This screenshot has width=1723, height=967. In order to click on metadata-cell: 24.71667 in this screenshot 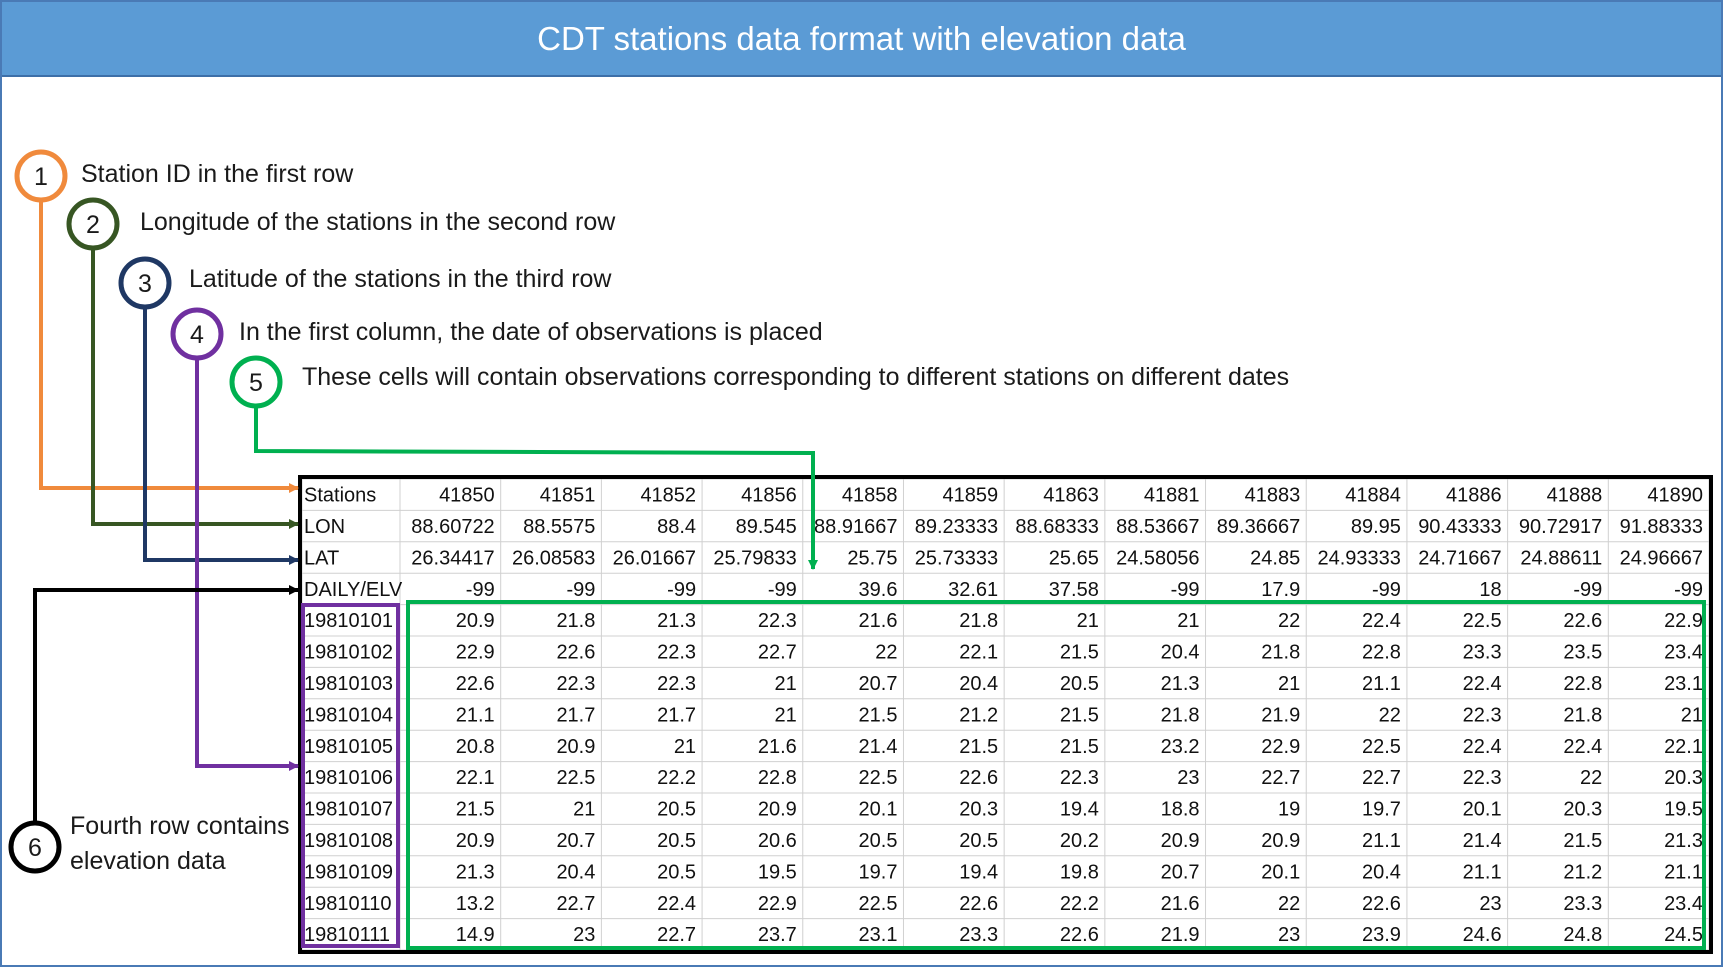, I will do `click(1459, 558)`.